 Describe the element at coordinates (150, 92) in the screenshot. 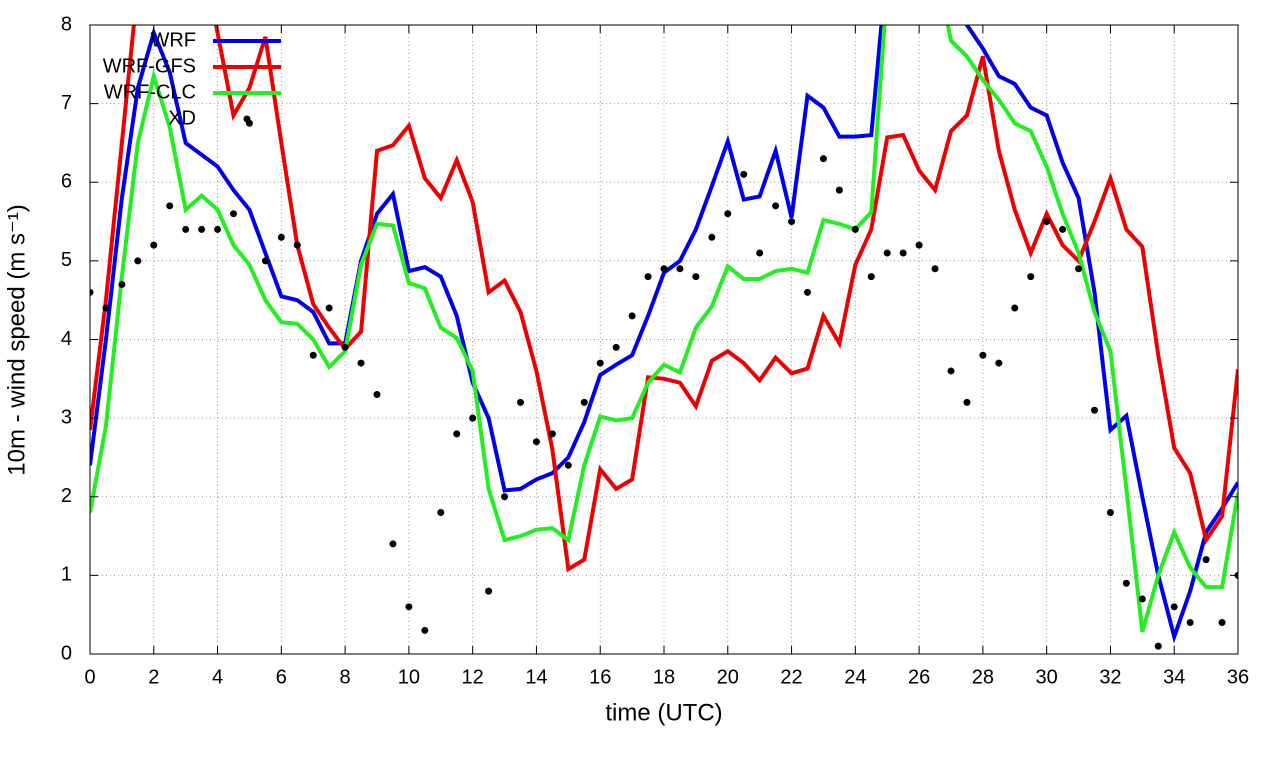

I see `legend-label: WRF-CLC` at that location.